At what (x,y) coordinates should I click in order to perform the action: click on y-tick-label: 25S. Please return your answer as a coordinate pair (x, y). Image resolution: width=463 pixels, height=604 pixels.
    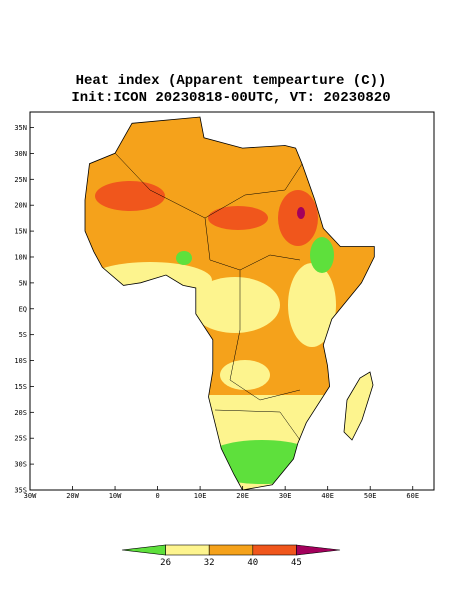
    Looking at the image, I should click on (20, 439).